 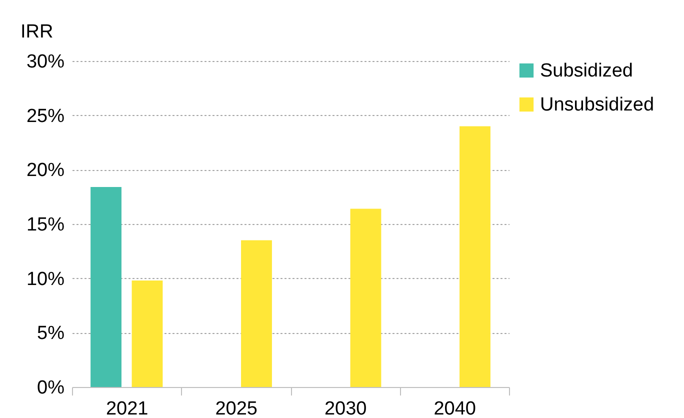 What do you see at coordinates (45, 116) in the screenshot?
I see `y-tick-label: 25%` at bounding box center [45, 116].